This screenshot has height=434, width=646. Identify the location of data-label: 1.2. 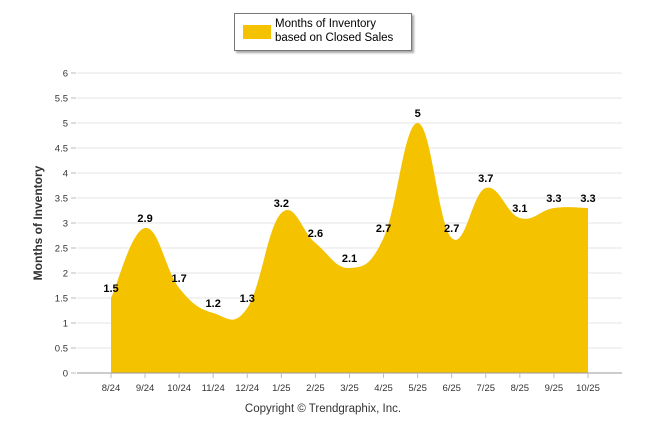
(213, 304).